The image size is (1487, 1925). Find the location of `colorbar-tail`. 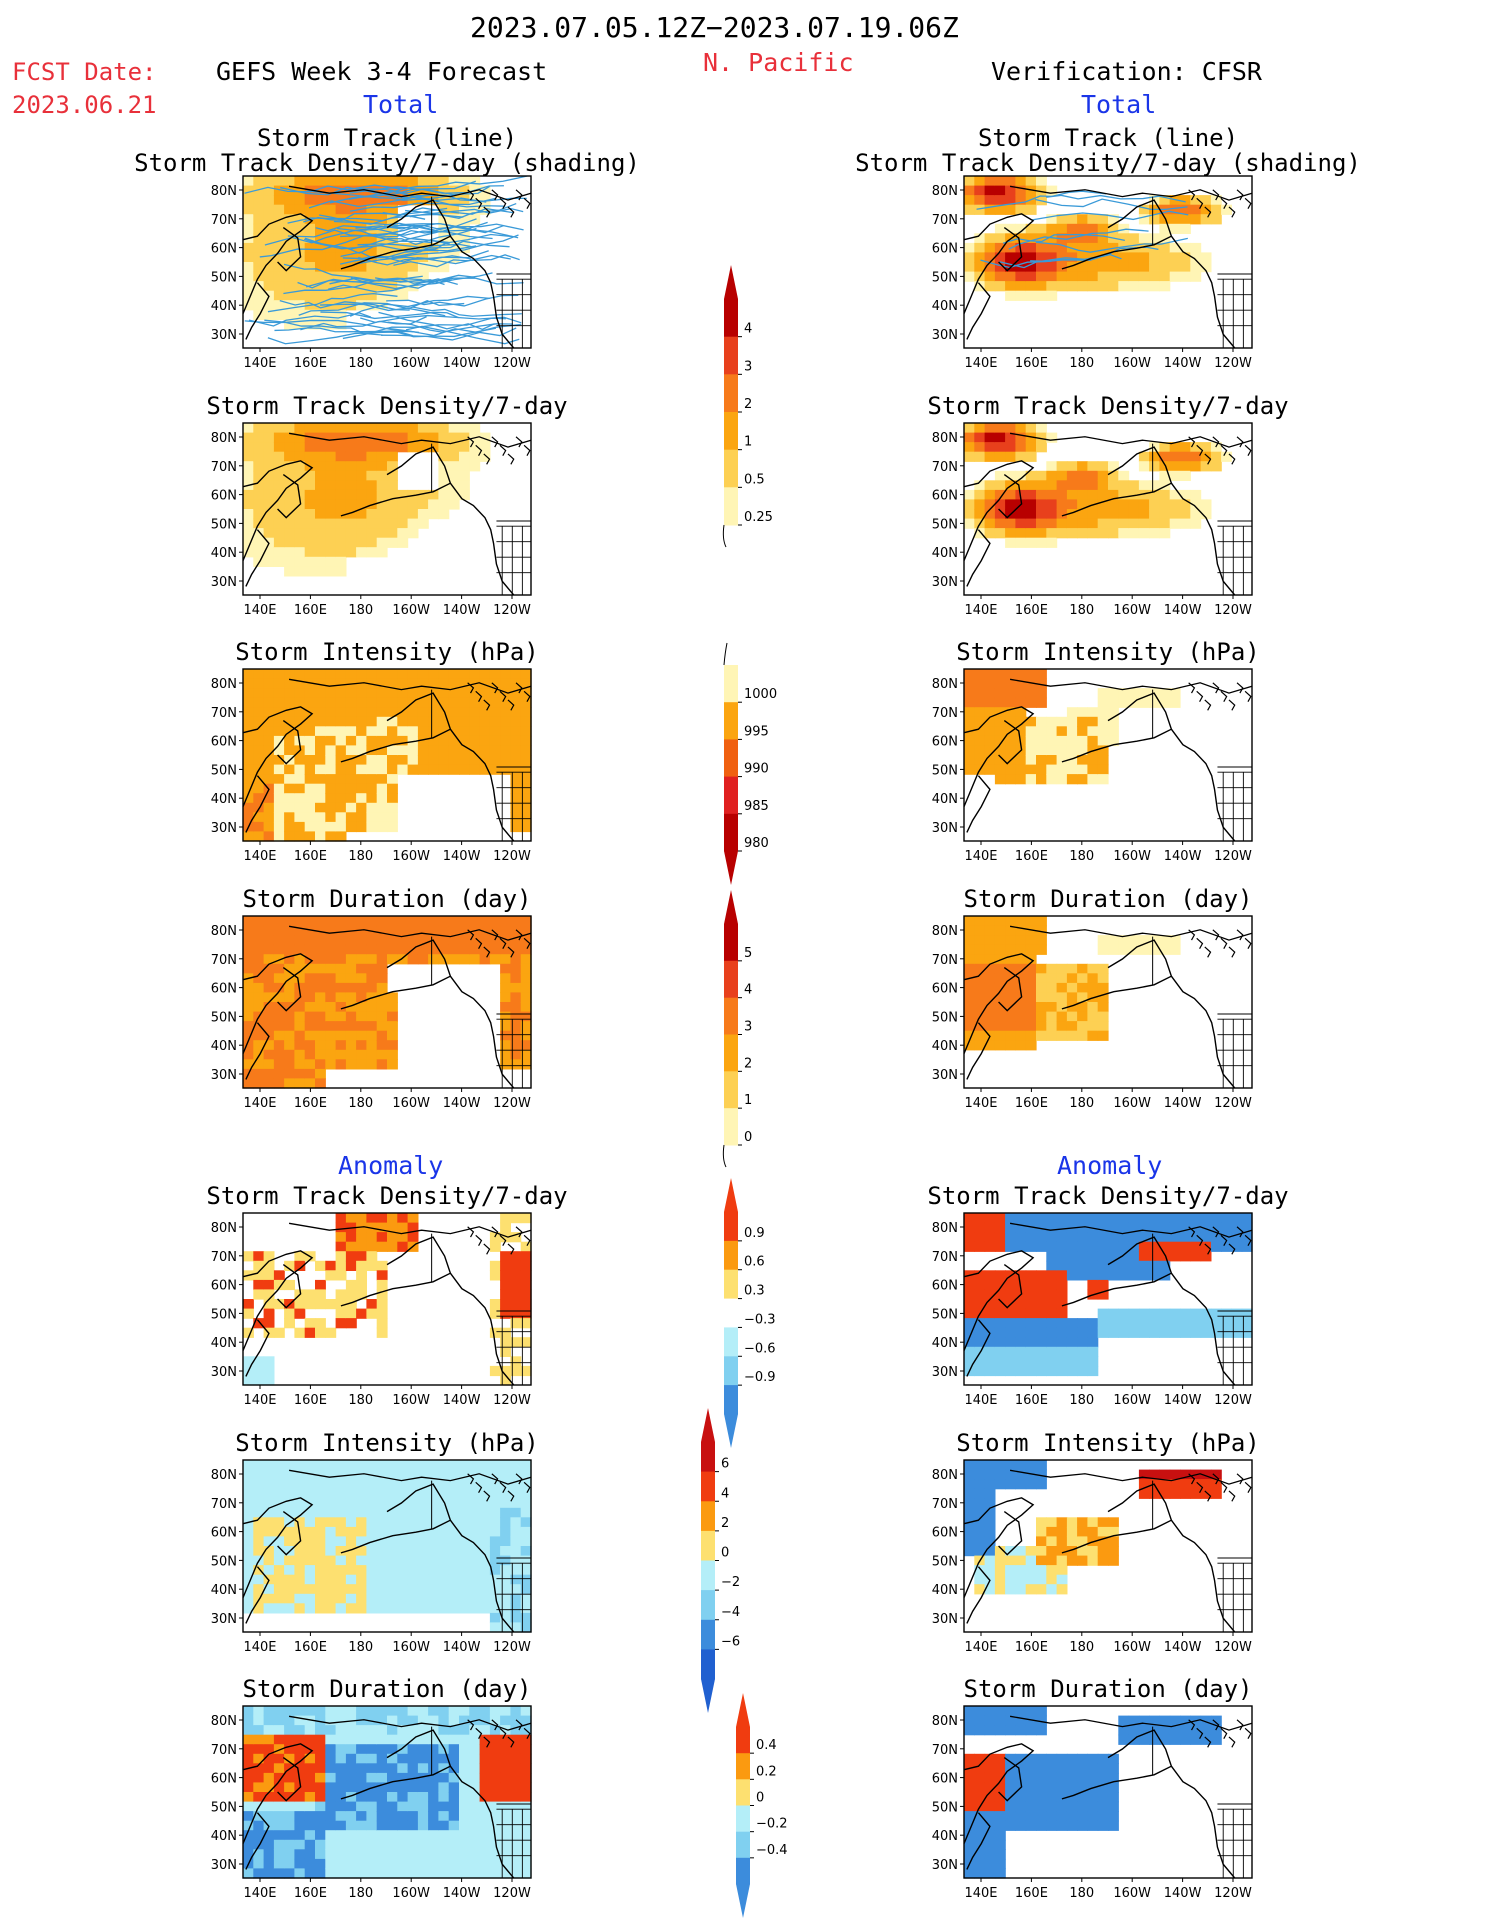

colorbar-tail is located at coordinates (724, 536).